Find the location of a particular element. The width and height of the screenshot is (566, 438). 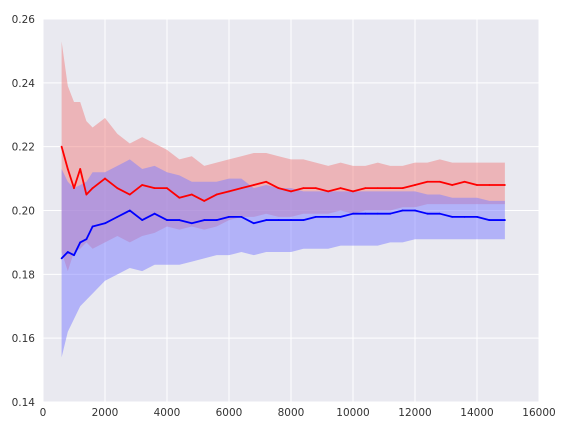

x-tick-label: 4000 is located at coordinates (167, 413).